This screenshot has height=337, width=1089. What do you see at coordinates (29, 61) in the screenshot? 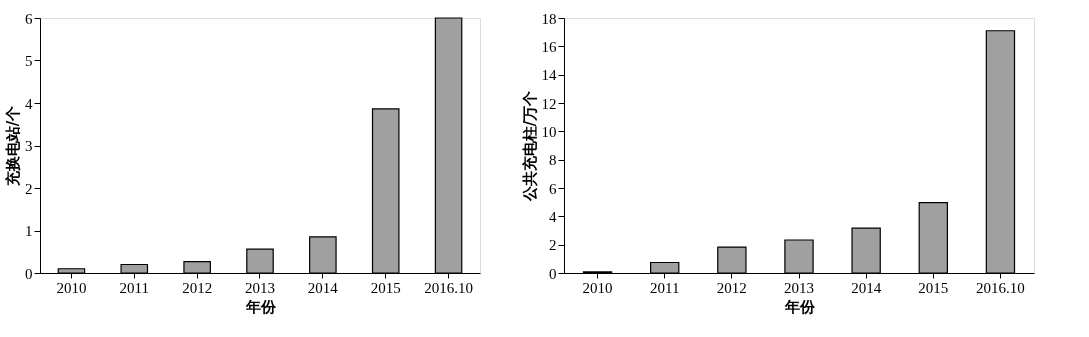
I see `y-tick-label: 5` at bounding box center [29, 61].